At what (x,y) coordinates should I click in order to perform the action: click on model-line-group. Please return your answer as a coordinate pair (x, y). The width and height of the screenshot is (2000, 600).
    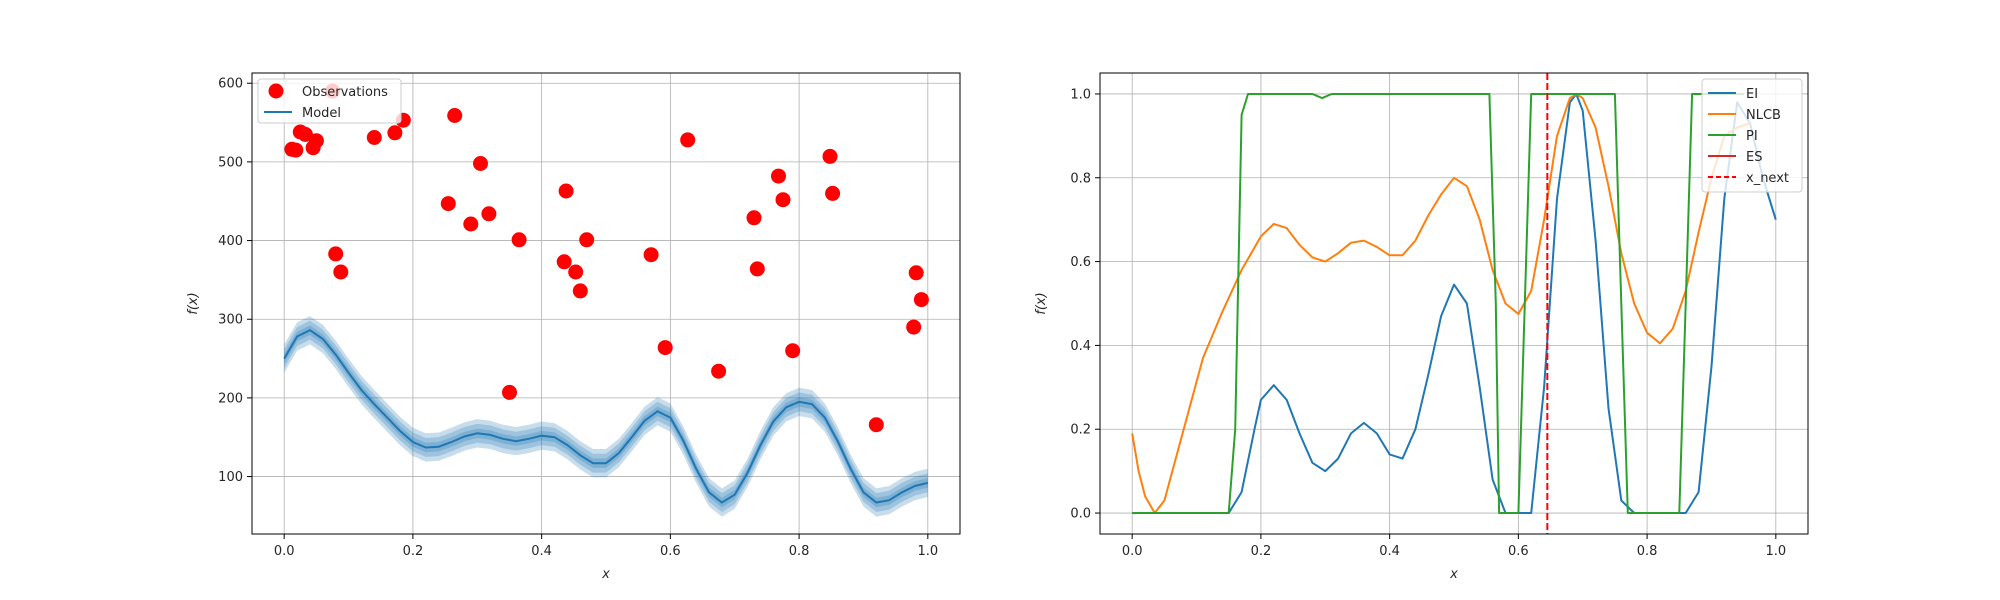
    Looking at the image, I should click on (606, 416).